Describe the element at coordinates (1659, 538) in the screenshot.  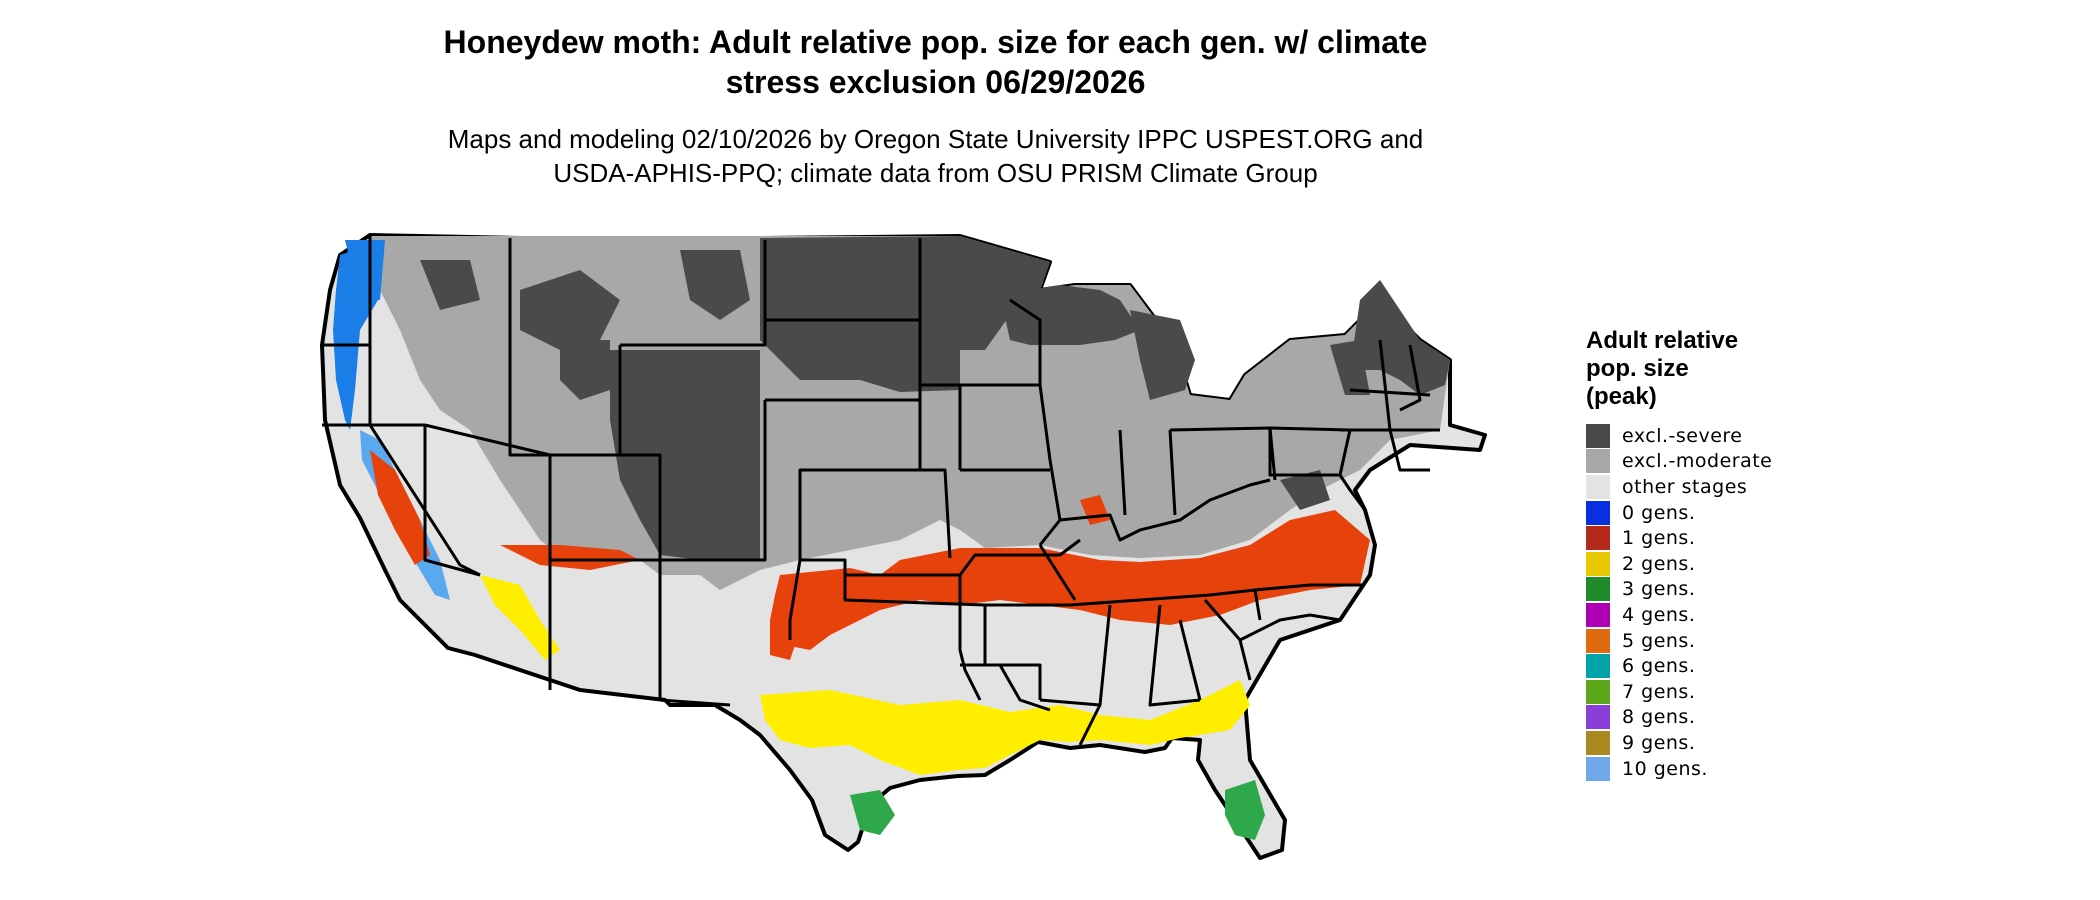
I see `legend-label: 1 gens.` at that location.